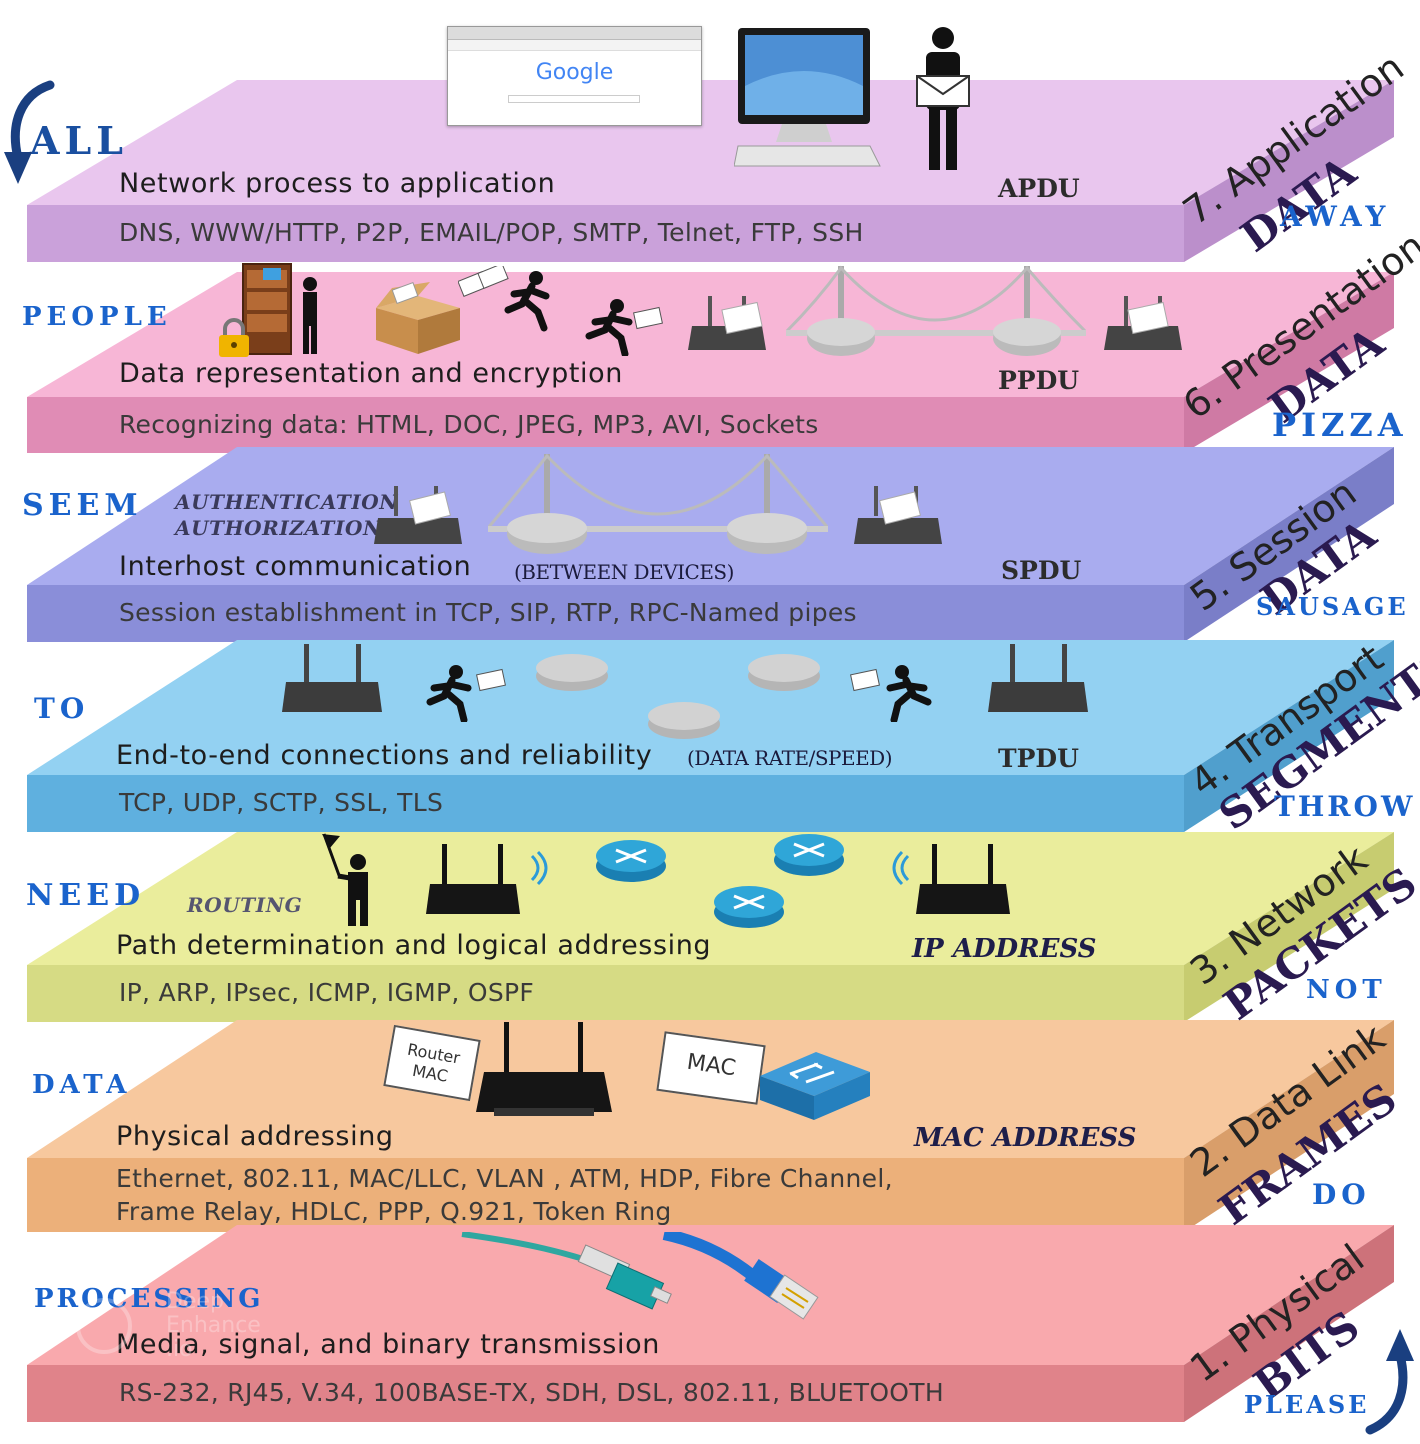 This screenshot has height=1444, width=1420. Describe the element at coordinates (195, 1301) in the screenshot. I see `watermark-line1: Deep` at that location.